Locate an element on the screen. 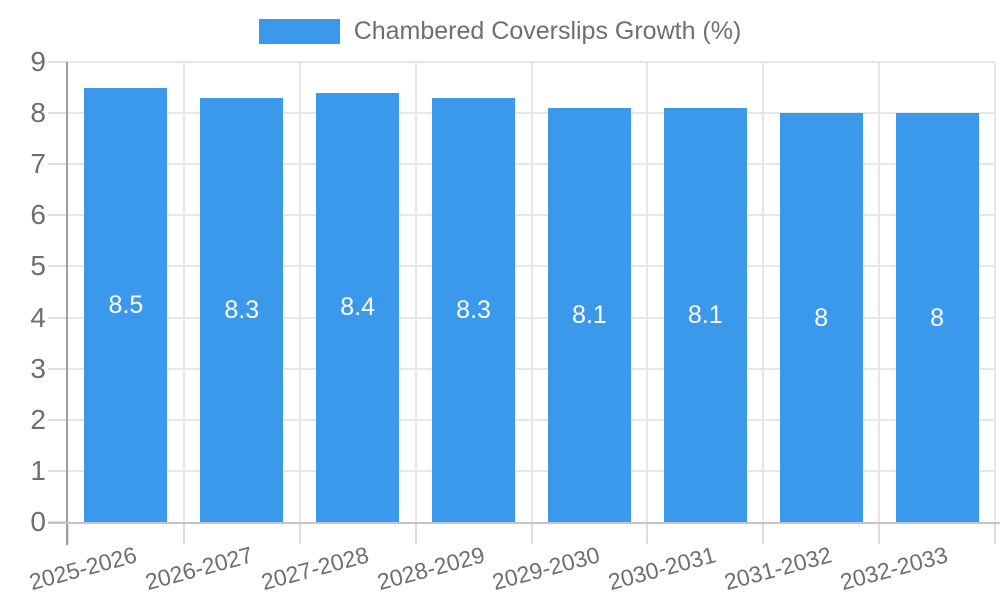 This screenshot has width=1000, height=600. x-axis-category-label: 2027-2028 is located at coordinates (315, 568).